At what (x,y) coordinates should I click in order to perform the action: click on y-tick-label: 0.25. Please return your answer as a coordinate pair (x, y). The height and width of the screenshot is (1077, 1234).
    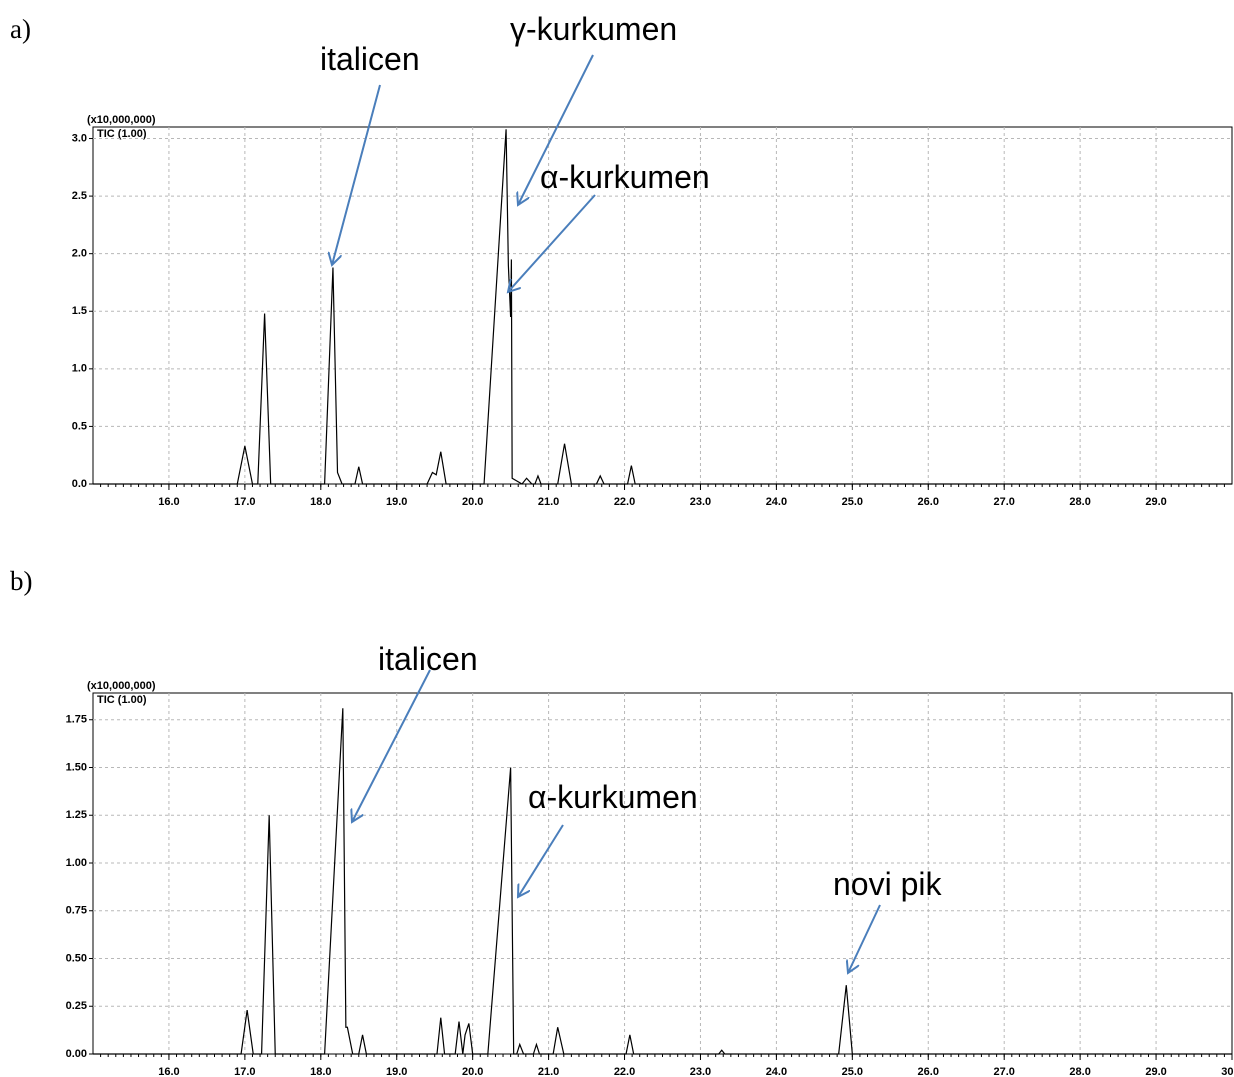
    Looking at the image, I should click on (76, 1006).